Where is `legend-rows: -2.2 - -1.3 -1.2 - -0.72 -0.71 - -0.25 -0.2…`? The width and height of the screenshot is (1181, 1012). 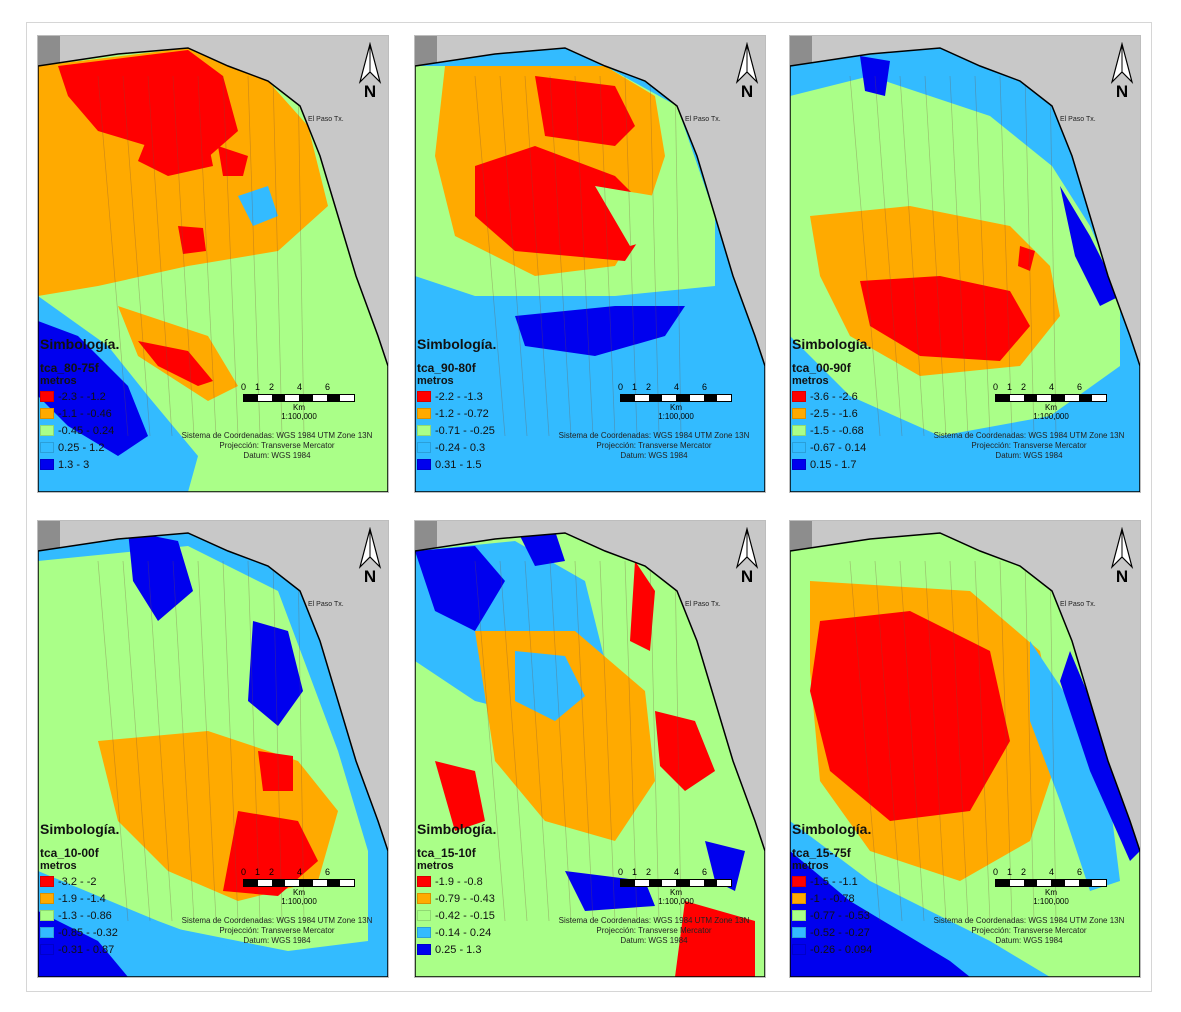
legend-rows: -2.2 - -1.3 -1.2 - -0.72 -0.71 - -0.25 -0.2… is located at coordinates (492, 430).